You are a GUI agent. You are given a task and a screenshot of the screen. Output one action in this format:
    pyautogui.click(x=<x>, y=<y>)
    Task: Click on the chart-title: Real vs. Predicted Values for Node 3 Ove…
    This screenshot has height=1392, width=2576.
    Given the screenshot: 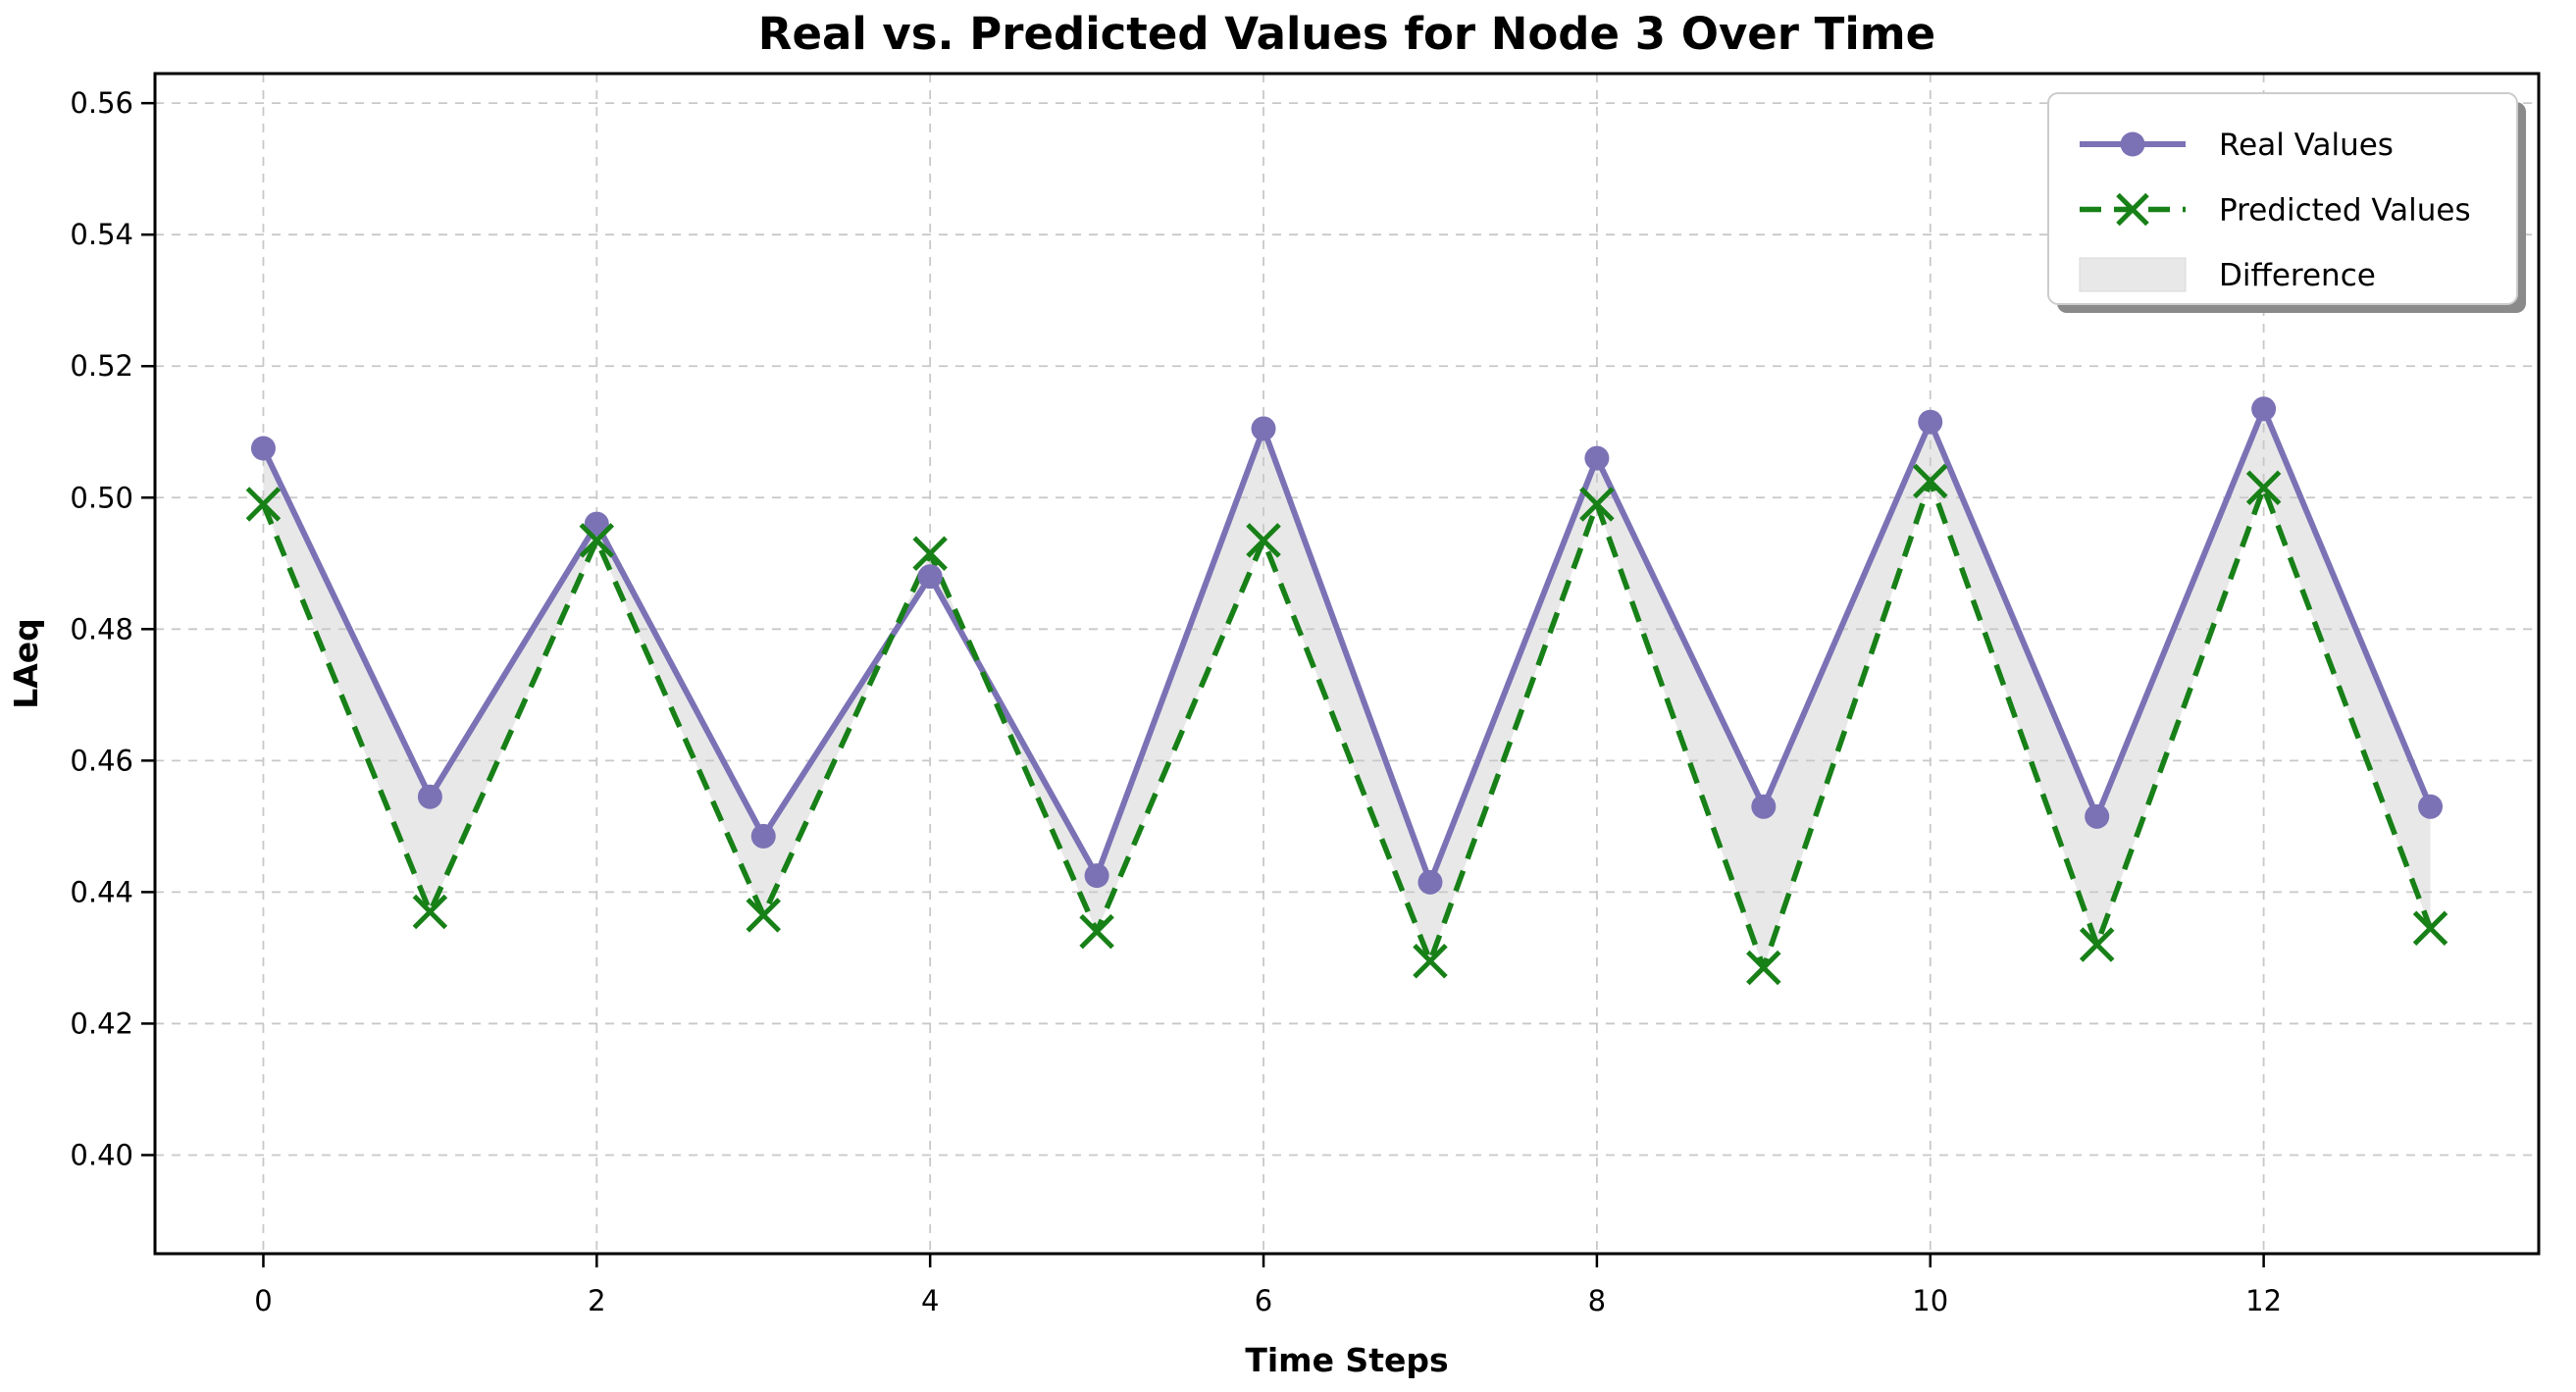 What is the action you would take?
    pyautogui.click(x=1346, y=34)
    